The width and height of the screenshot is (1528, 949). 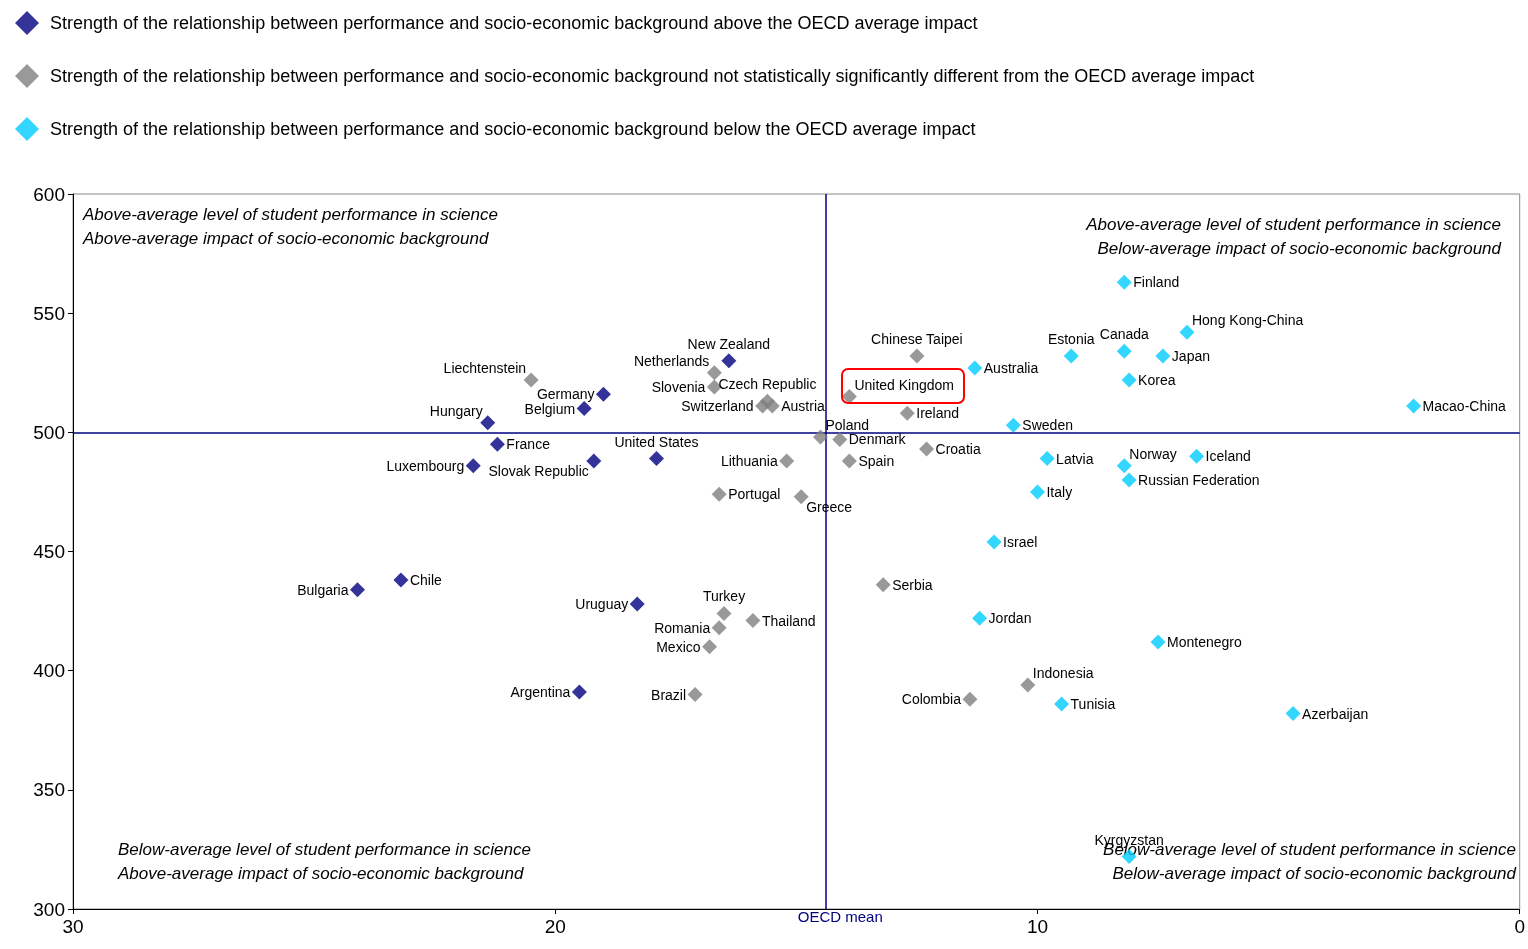 I want to click on annotation: Australia, so click(x=1011, y=367).